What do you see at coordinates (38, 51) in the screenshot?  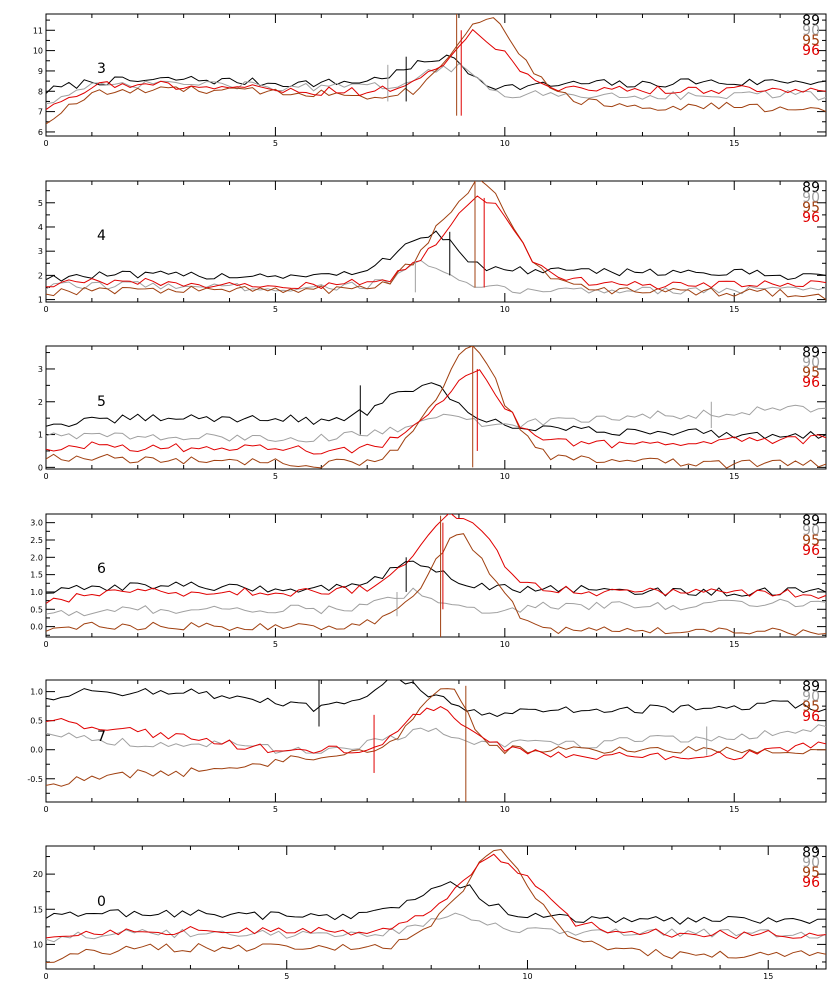 I see `y-tick-label: 10` at bounding box center [38, 51].